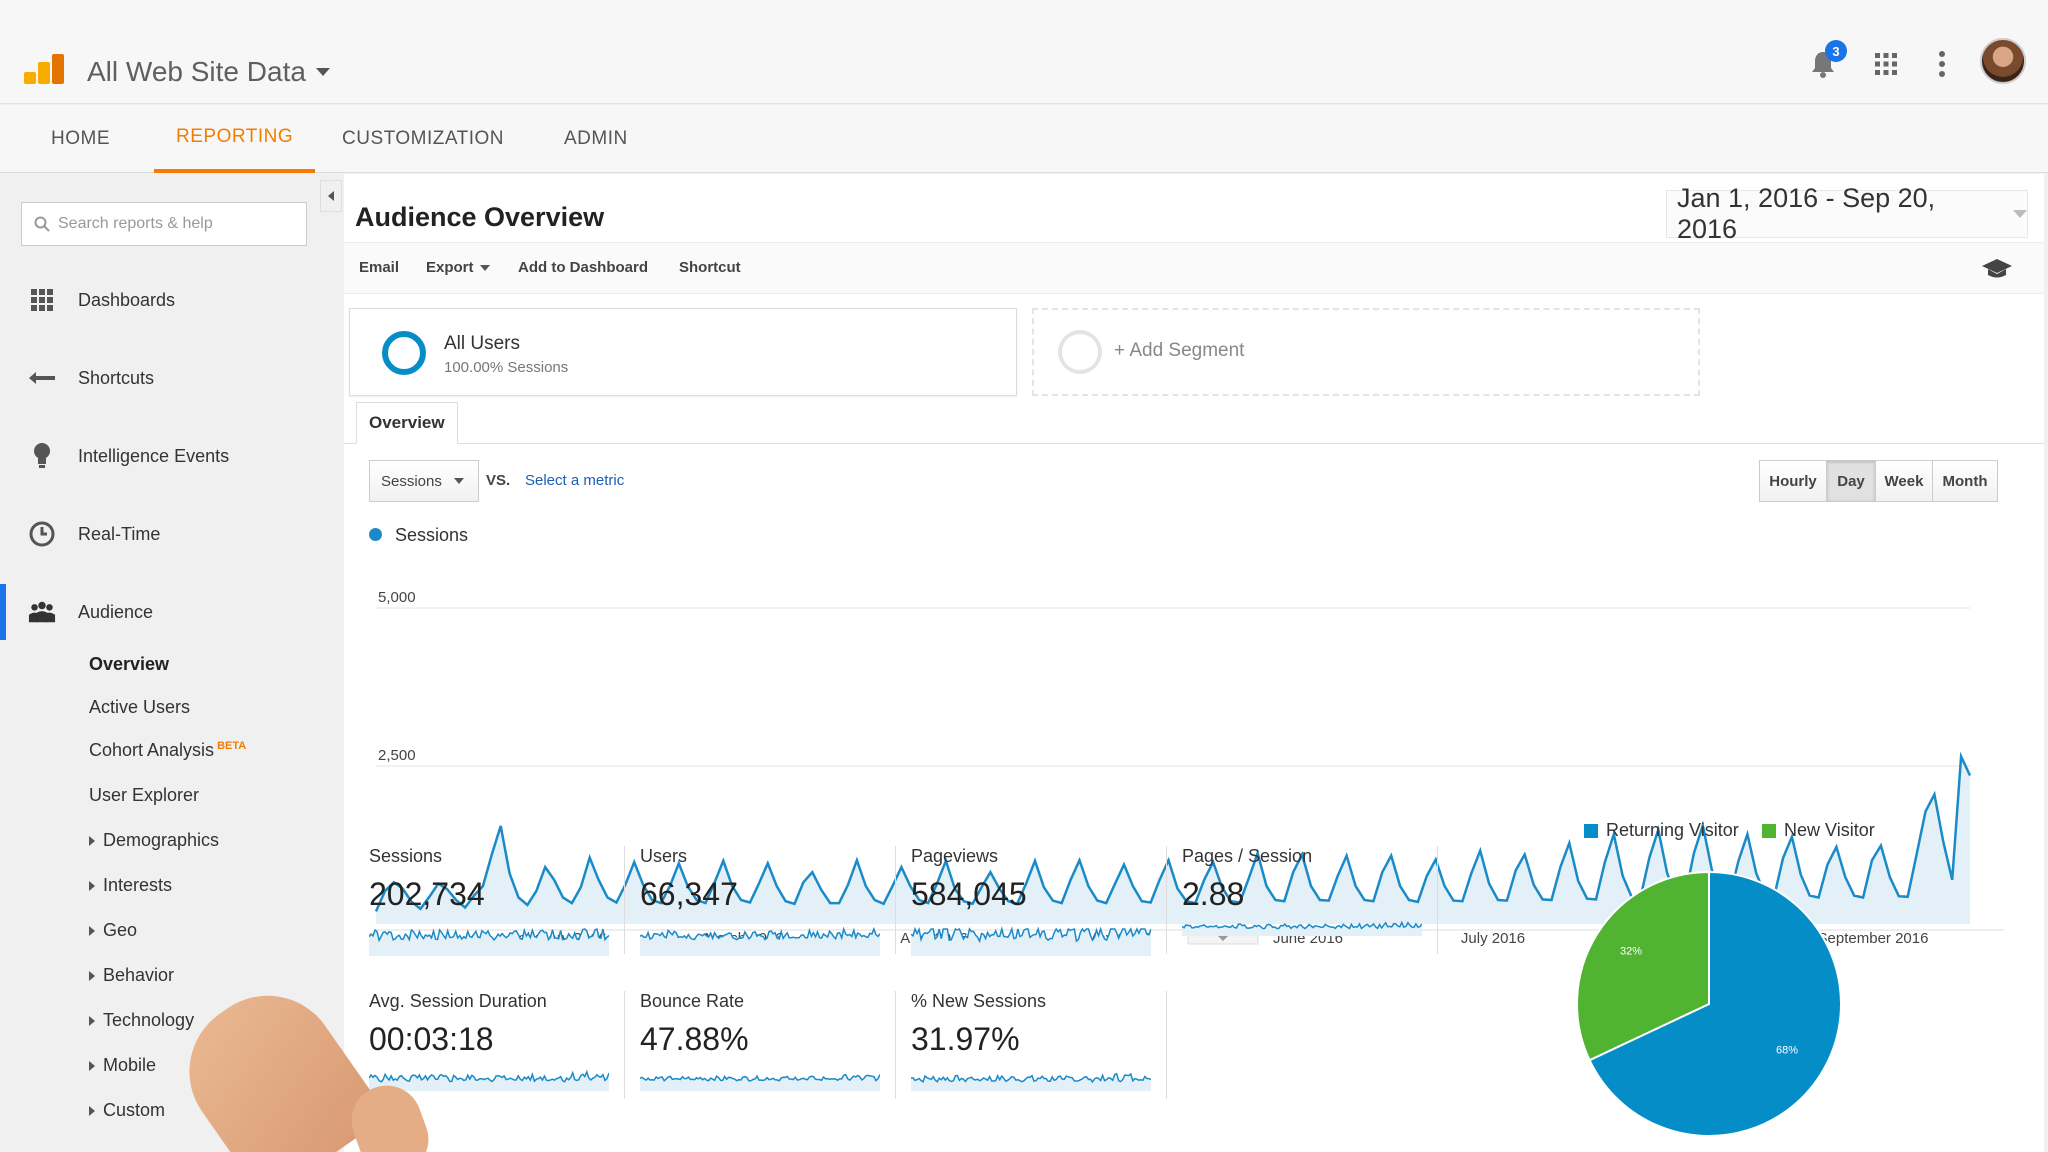 This screenshot has height=1152, width=2048. Describe the element at coordinates (423, 138) in the screenshot. I see `tab-customization: CUSTOMIZATION` at that location.